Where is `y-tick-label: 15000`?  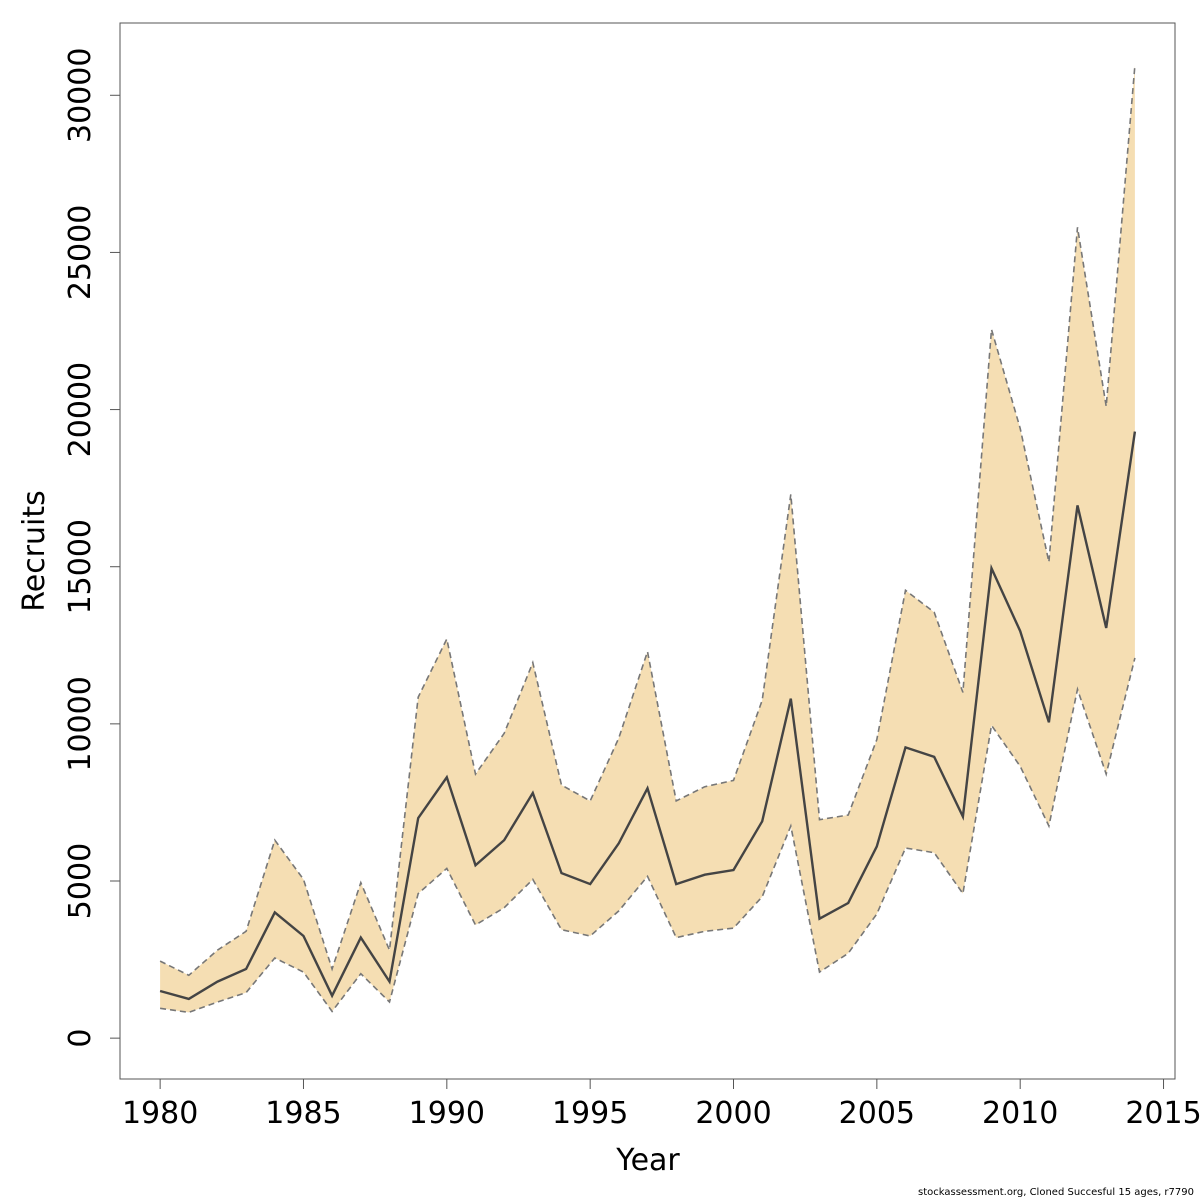 y-tick-label: 15000 is located at coordinates (80, 566).